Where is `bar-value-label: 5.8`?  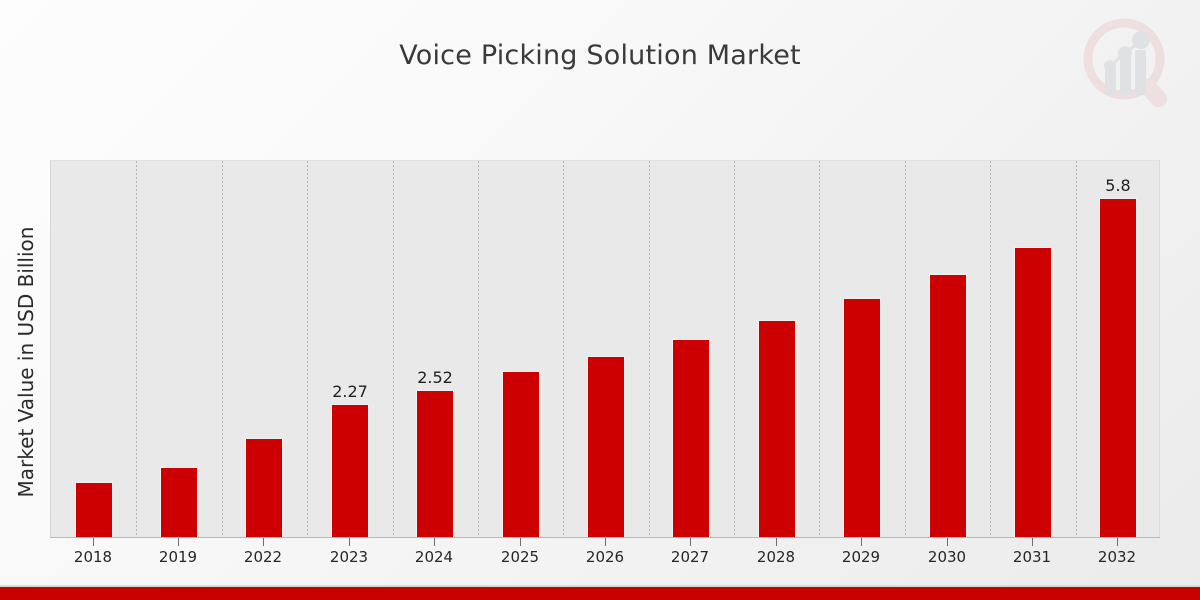
bar-value-label: 5.8 is located at coordinates (1118, 185).